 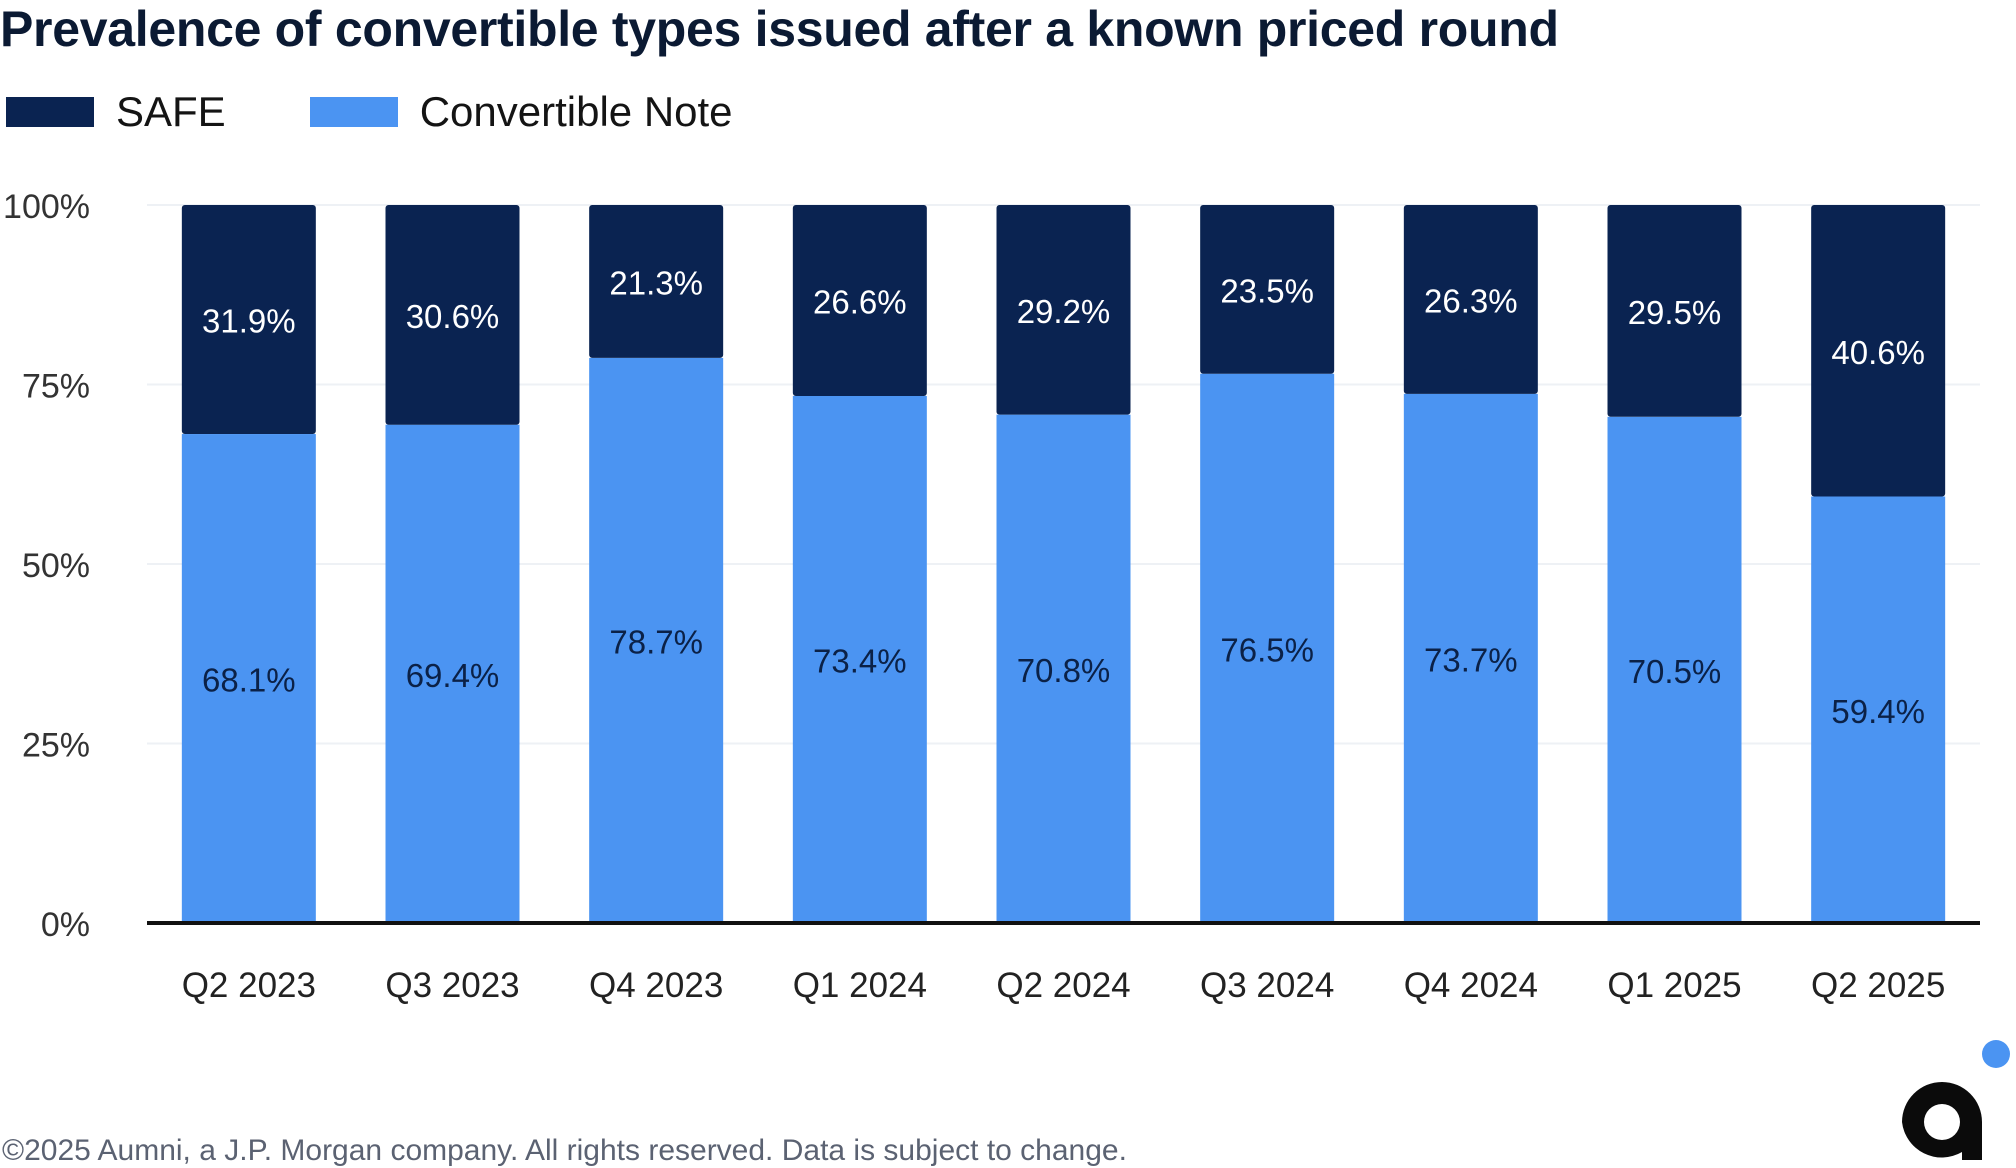 I want to click on legend-label-convertible-note: Convertible Note, so click(x=576, y=111).